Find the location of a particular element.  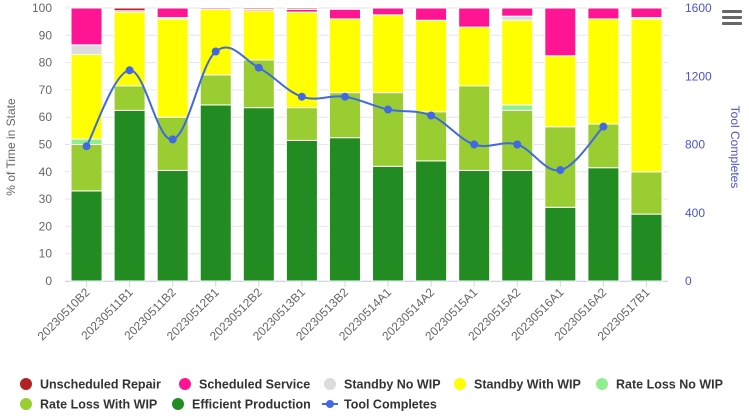

legend-label: Scheduled Service is located at coordinates (254, 385).